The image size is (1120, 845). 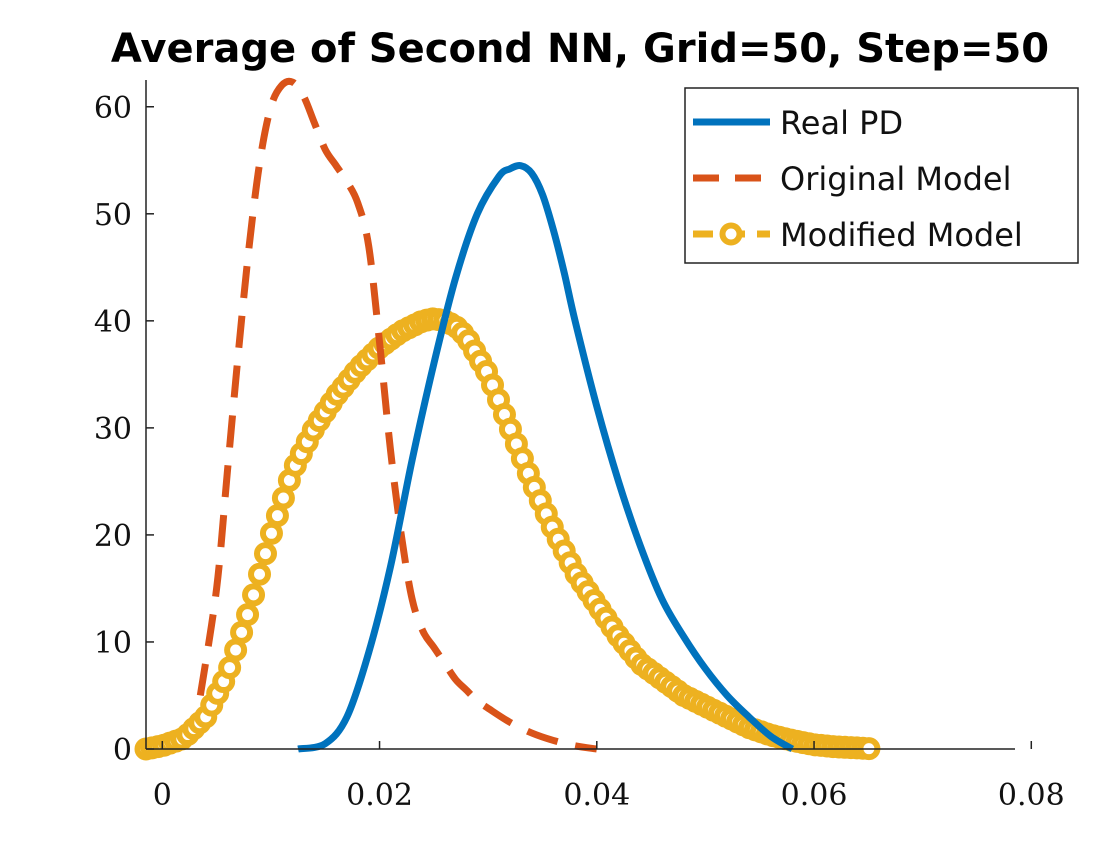 What do you see at coordinates (596, 795) in the screenshot?
I see `x-tick-label-2: 0.04` at bounding box center [596, 795].